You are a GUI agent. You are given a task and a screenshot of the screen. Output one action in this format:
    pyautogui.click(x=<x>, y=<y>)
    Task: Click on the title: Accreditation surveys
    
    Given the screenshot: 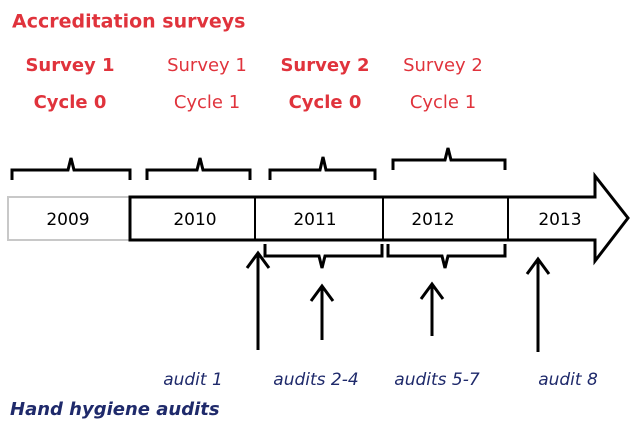 What is the action you would take?
    pyautogui.click(x=128, y=22)
    